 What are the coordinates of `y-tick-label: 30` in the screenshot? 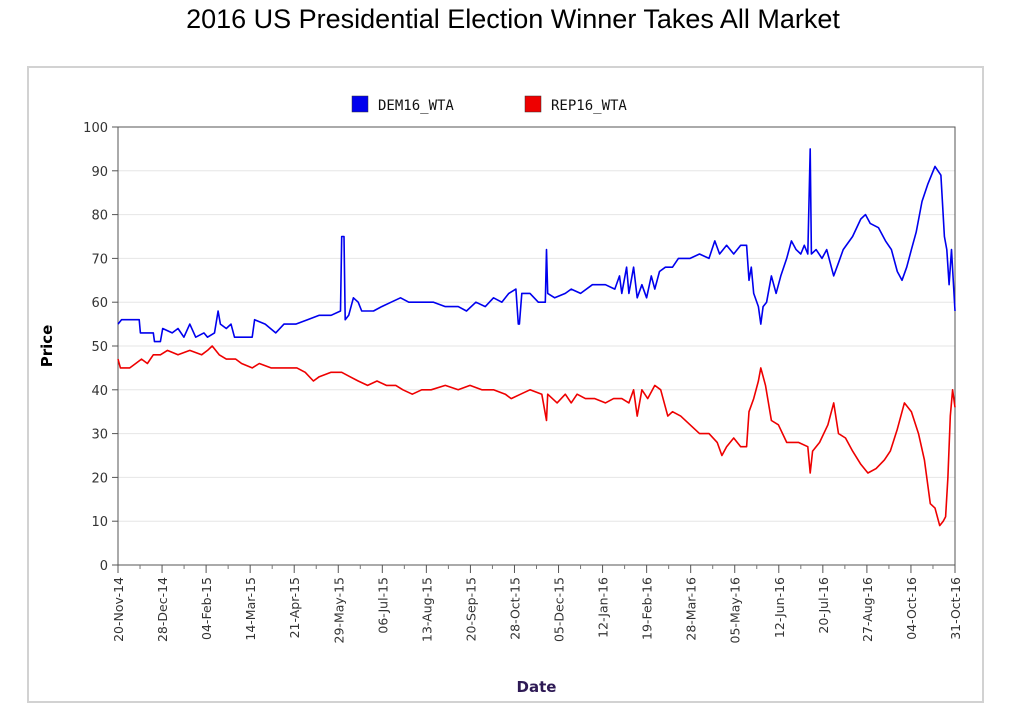 It's located at (99, 435).